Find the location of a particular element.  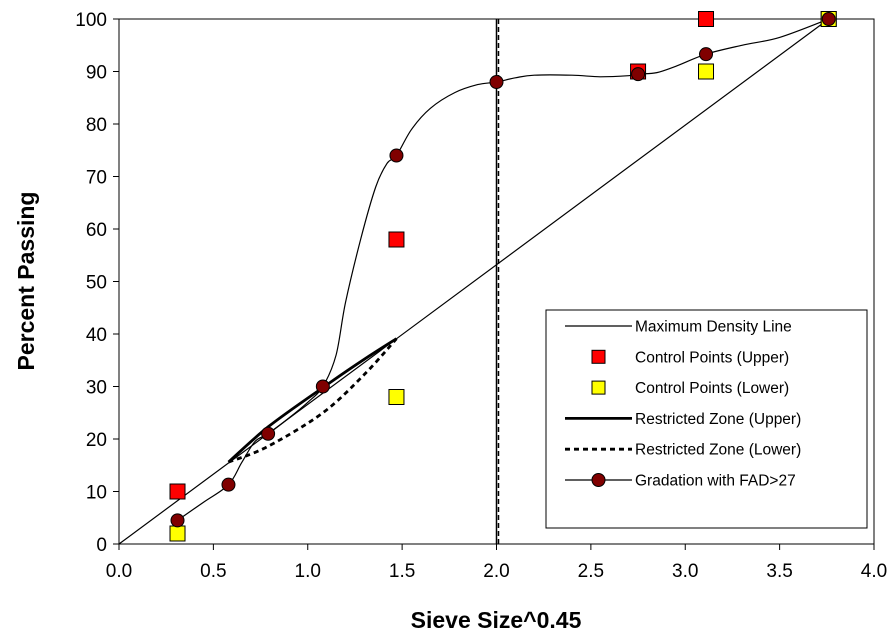

y-tick-label: 20 is located at coordinates (96, 440).